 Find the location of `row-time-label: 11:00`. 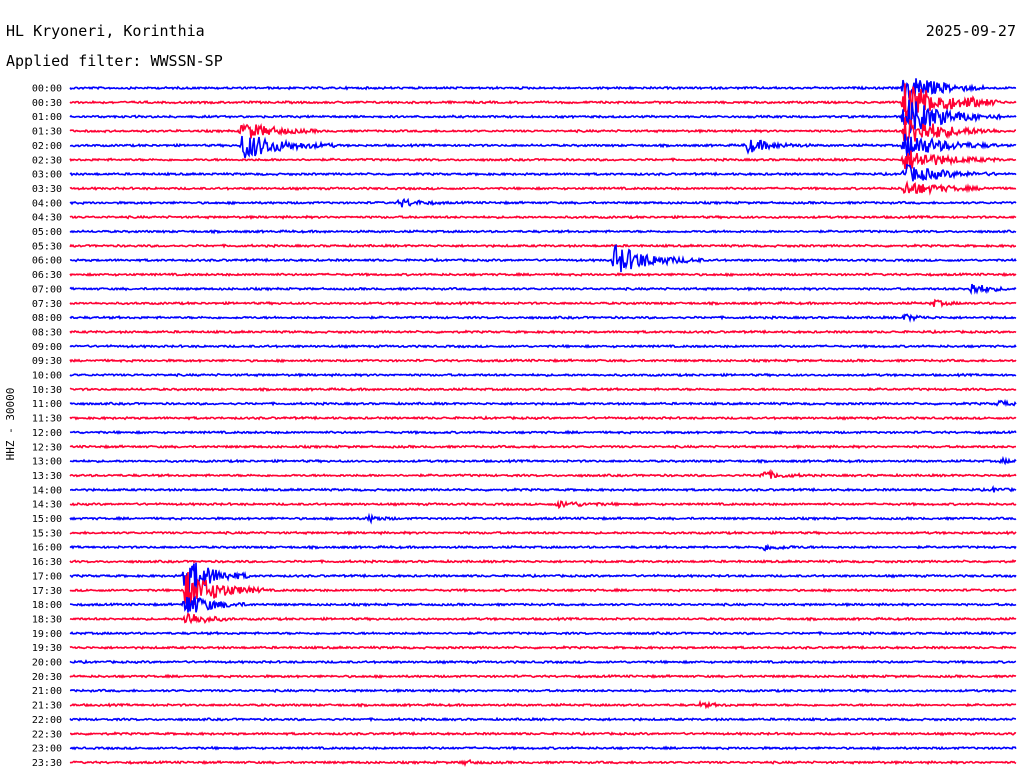

row-time-label: 11:00 is located at coordinates (47, 404).